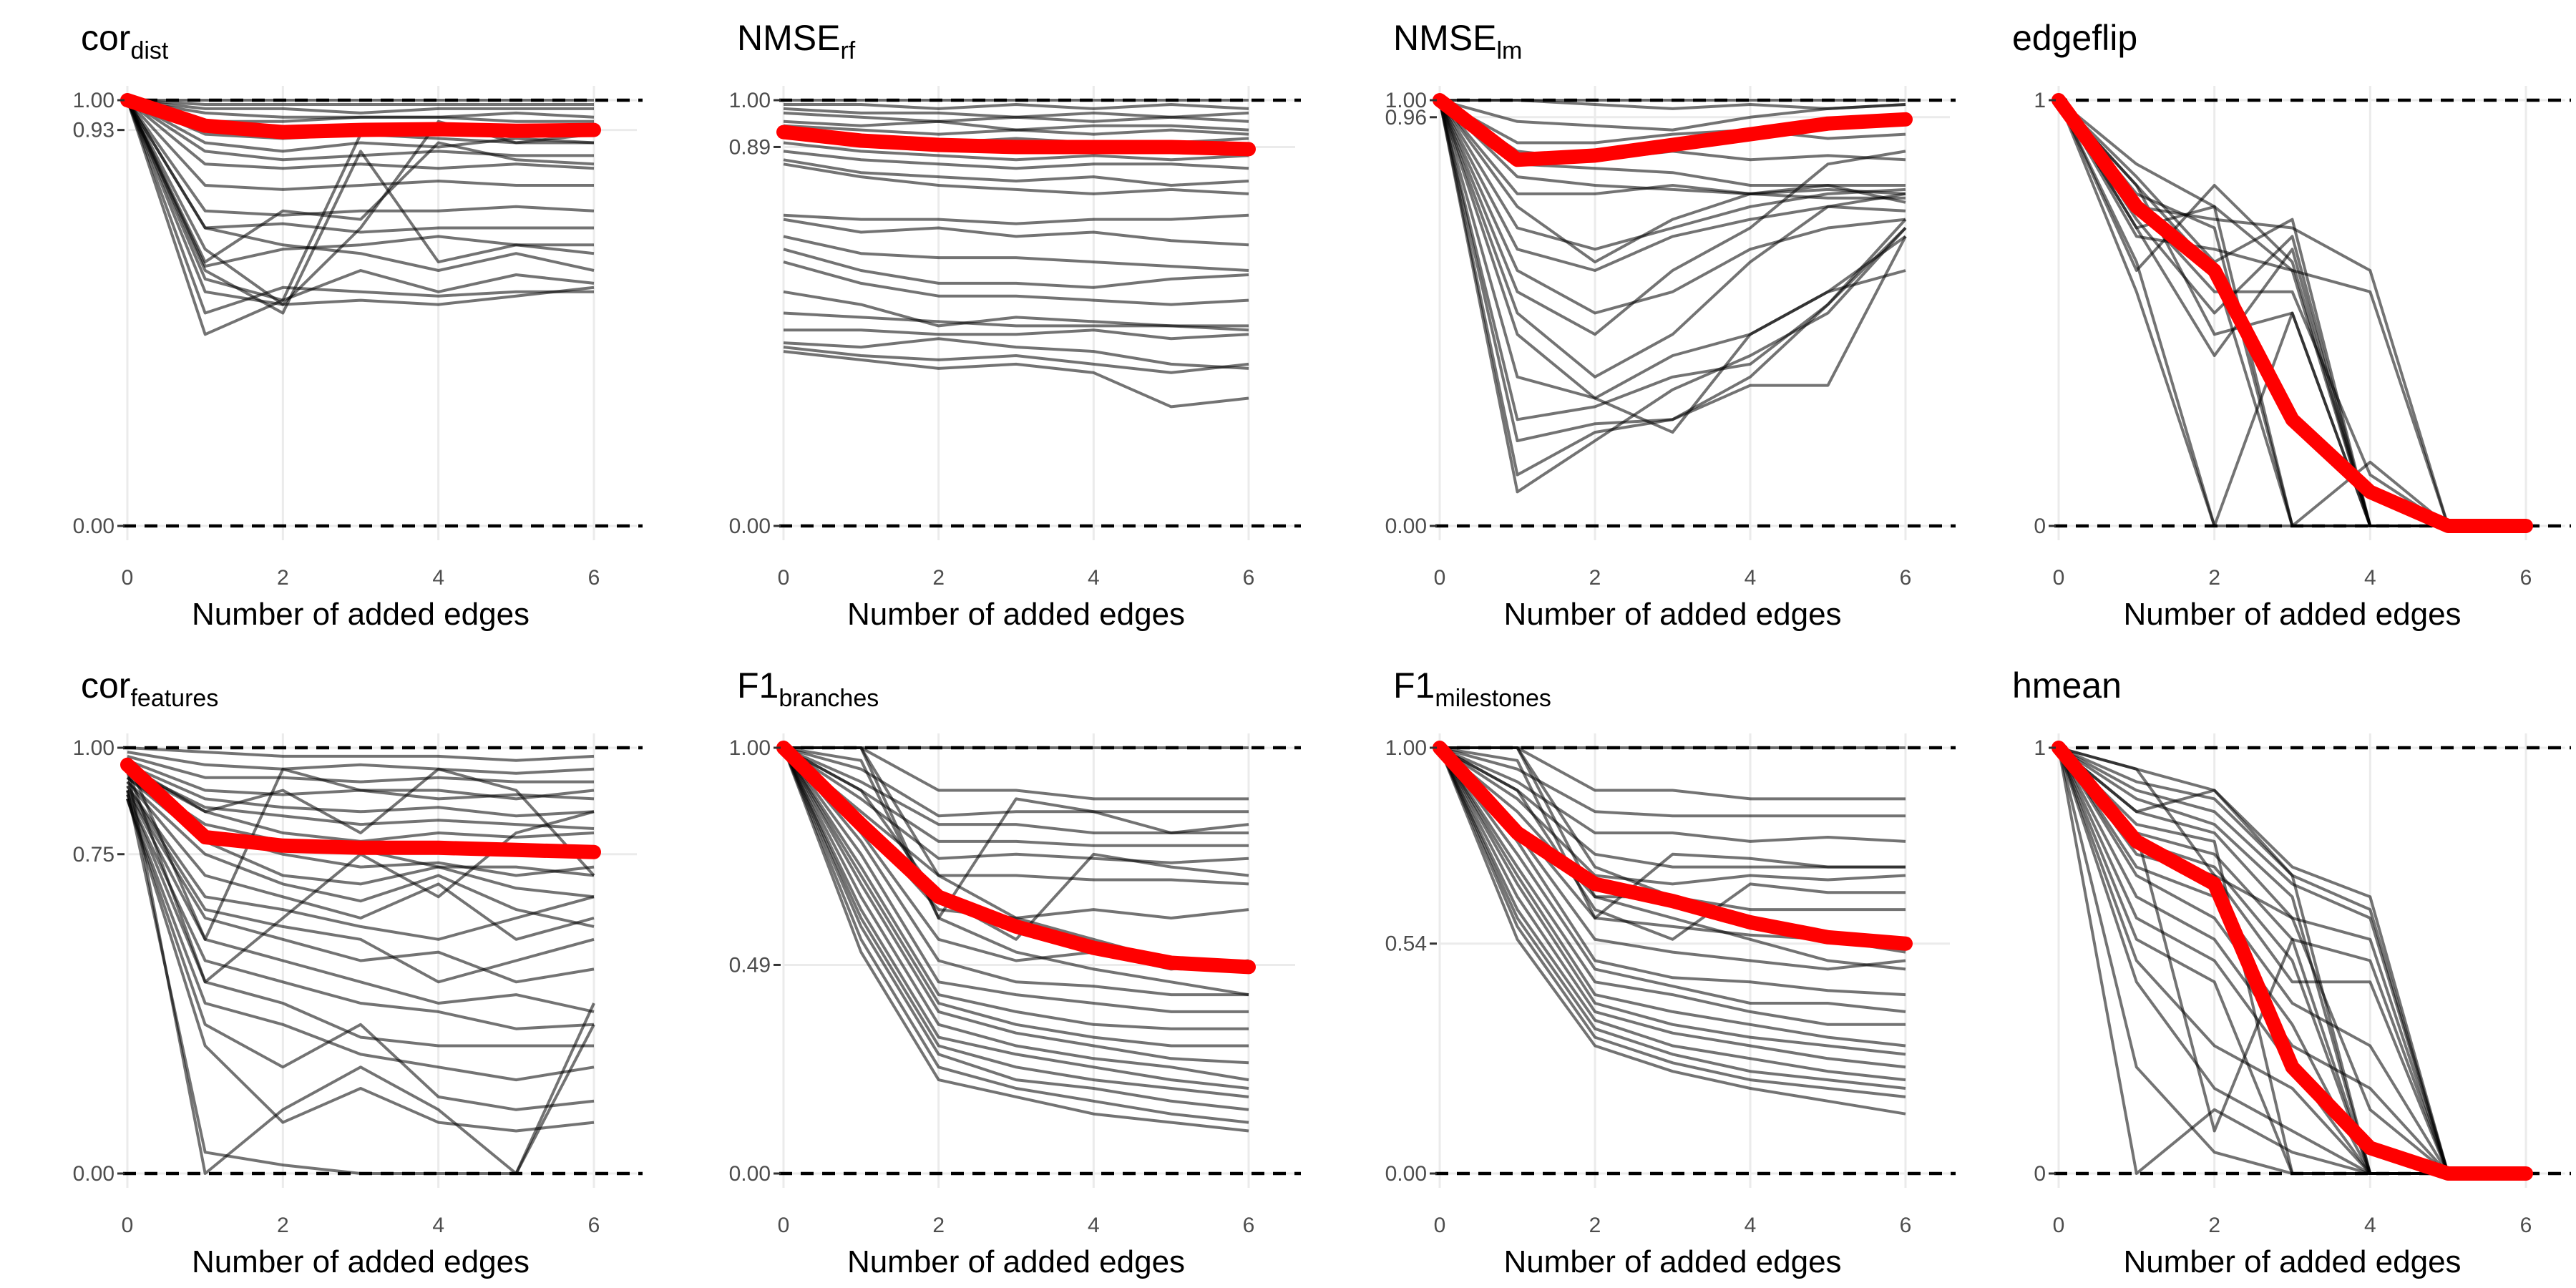 This screenshot has width=2576, height=1288. I want to click on panel-title-subscript: branches, so click(829, 698).